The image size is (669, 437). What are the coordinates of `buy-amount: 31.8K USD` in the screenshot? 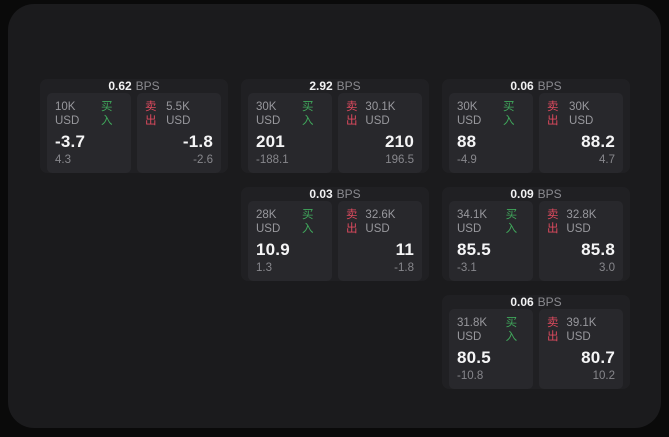 It's located at (472, 330).